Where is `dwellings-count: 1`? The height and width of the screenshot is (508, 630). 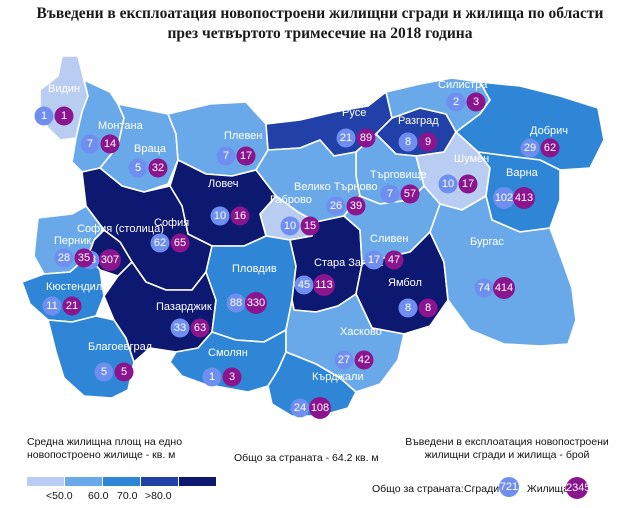
dwellings-count: 1 is located at coordinates (64, 116).